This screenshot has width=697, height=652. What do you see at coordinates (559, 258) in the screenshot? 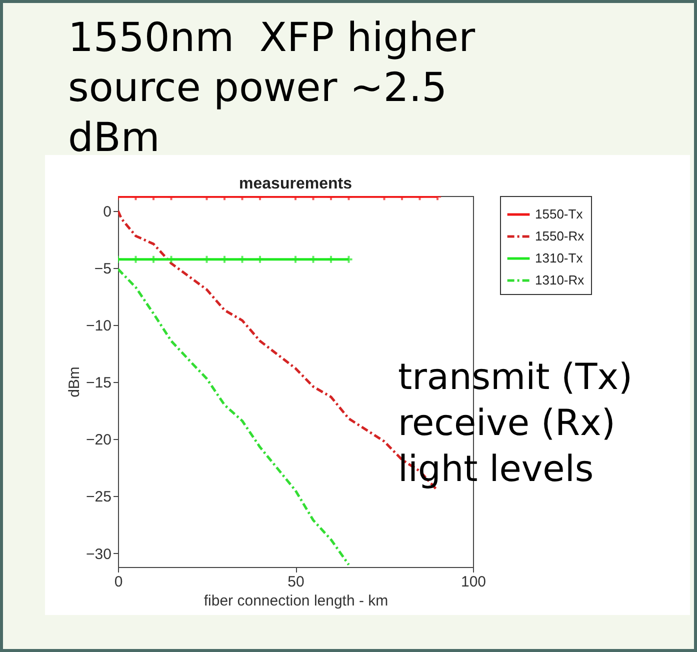
I see `legend-label: 1310-Tx` at bounding box center [559, 258].